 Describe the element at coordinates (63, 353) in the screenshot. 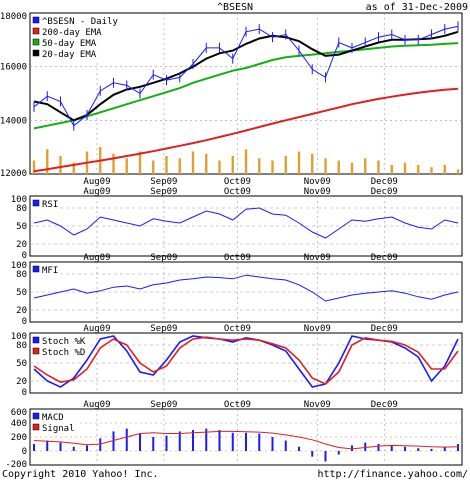

I see `stoch-legend-label: Stoch %D` at that location.